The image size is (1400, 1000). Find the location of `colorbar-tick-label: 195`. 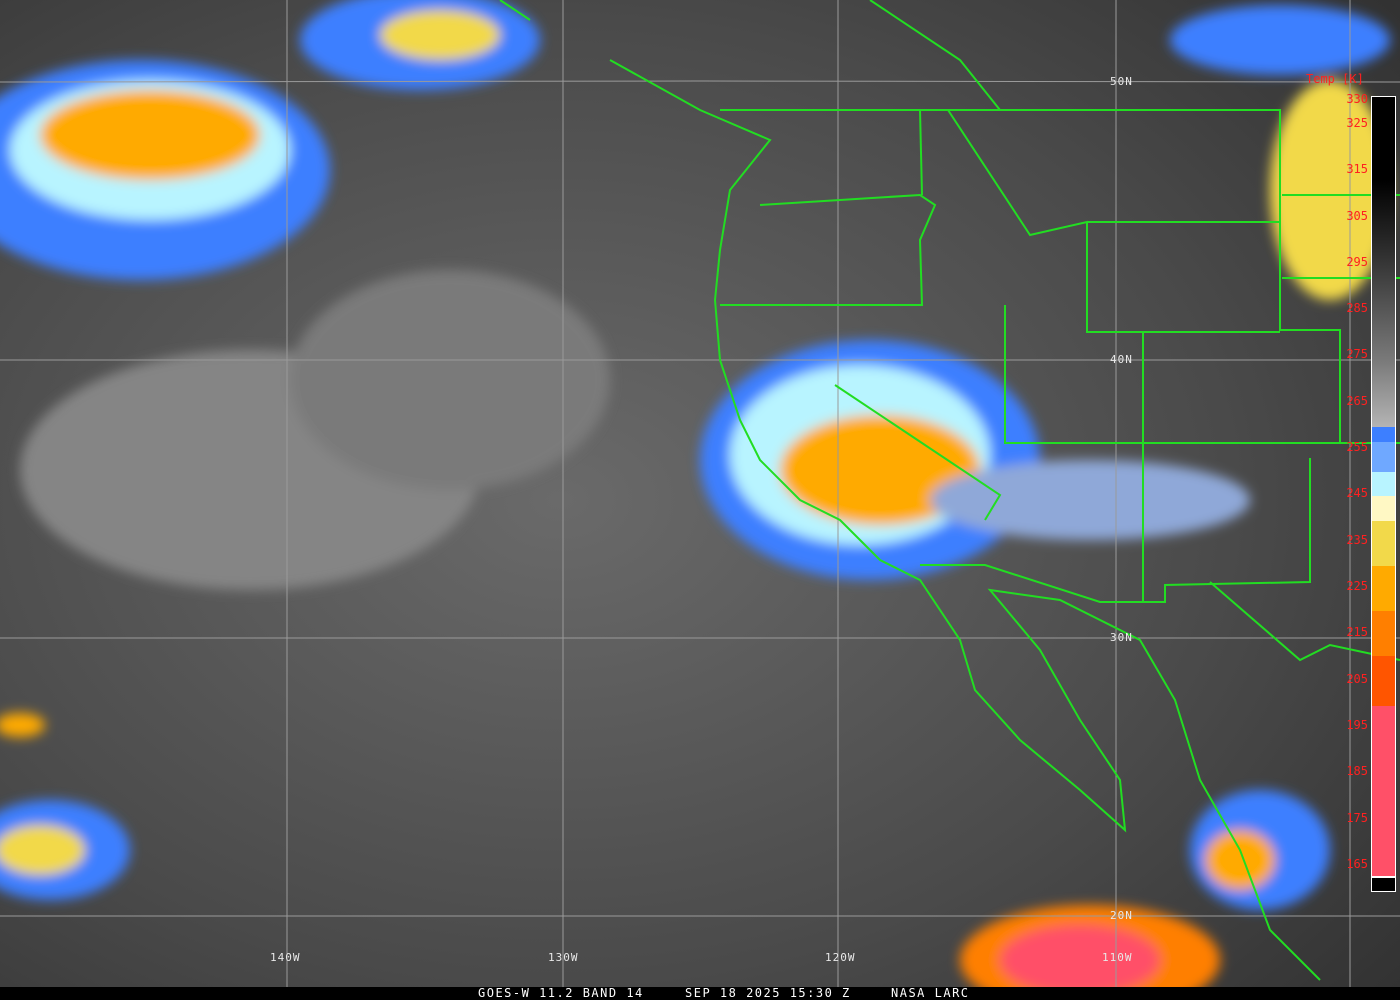

colorbar-tick-label: 195 is located at coordinates (1357, 725).